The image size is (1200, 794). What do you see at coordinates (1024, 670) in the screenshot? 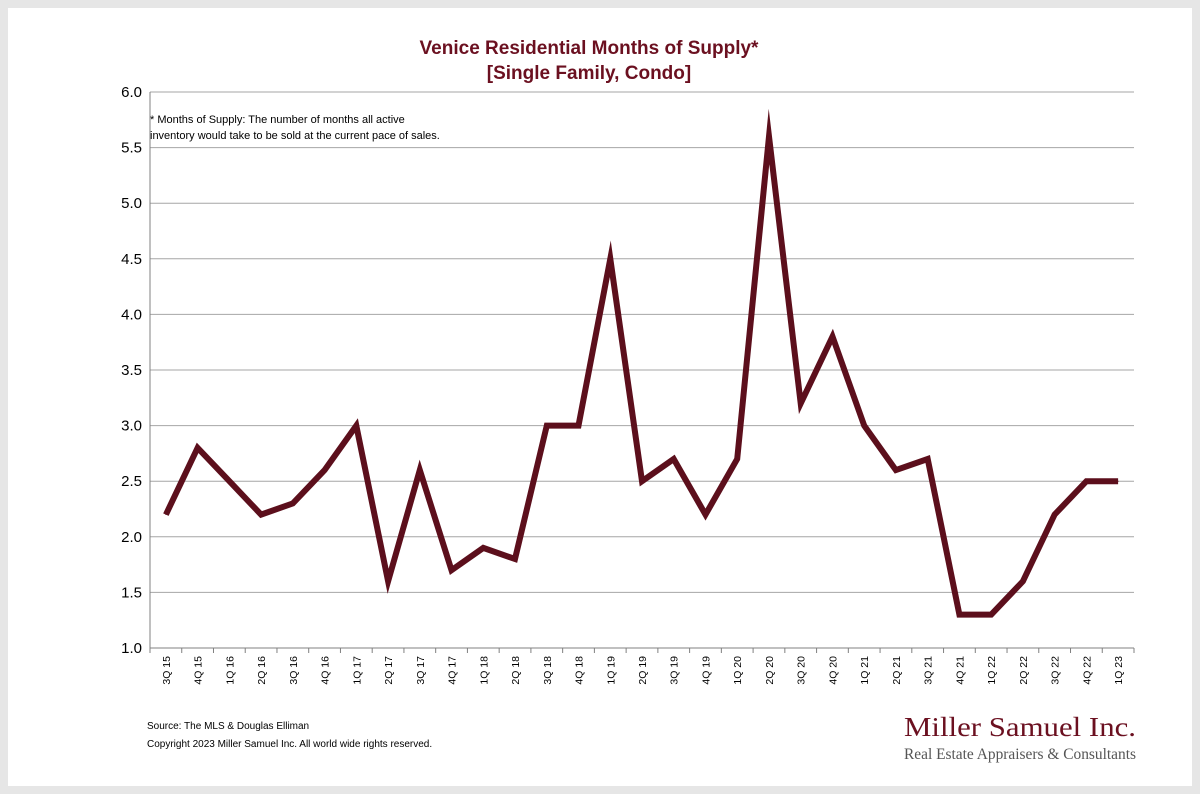
I see `x-tick-label: 2Q 22` at bounding box center [1024, 670].